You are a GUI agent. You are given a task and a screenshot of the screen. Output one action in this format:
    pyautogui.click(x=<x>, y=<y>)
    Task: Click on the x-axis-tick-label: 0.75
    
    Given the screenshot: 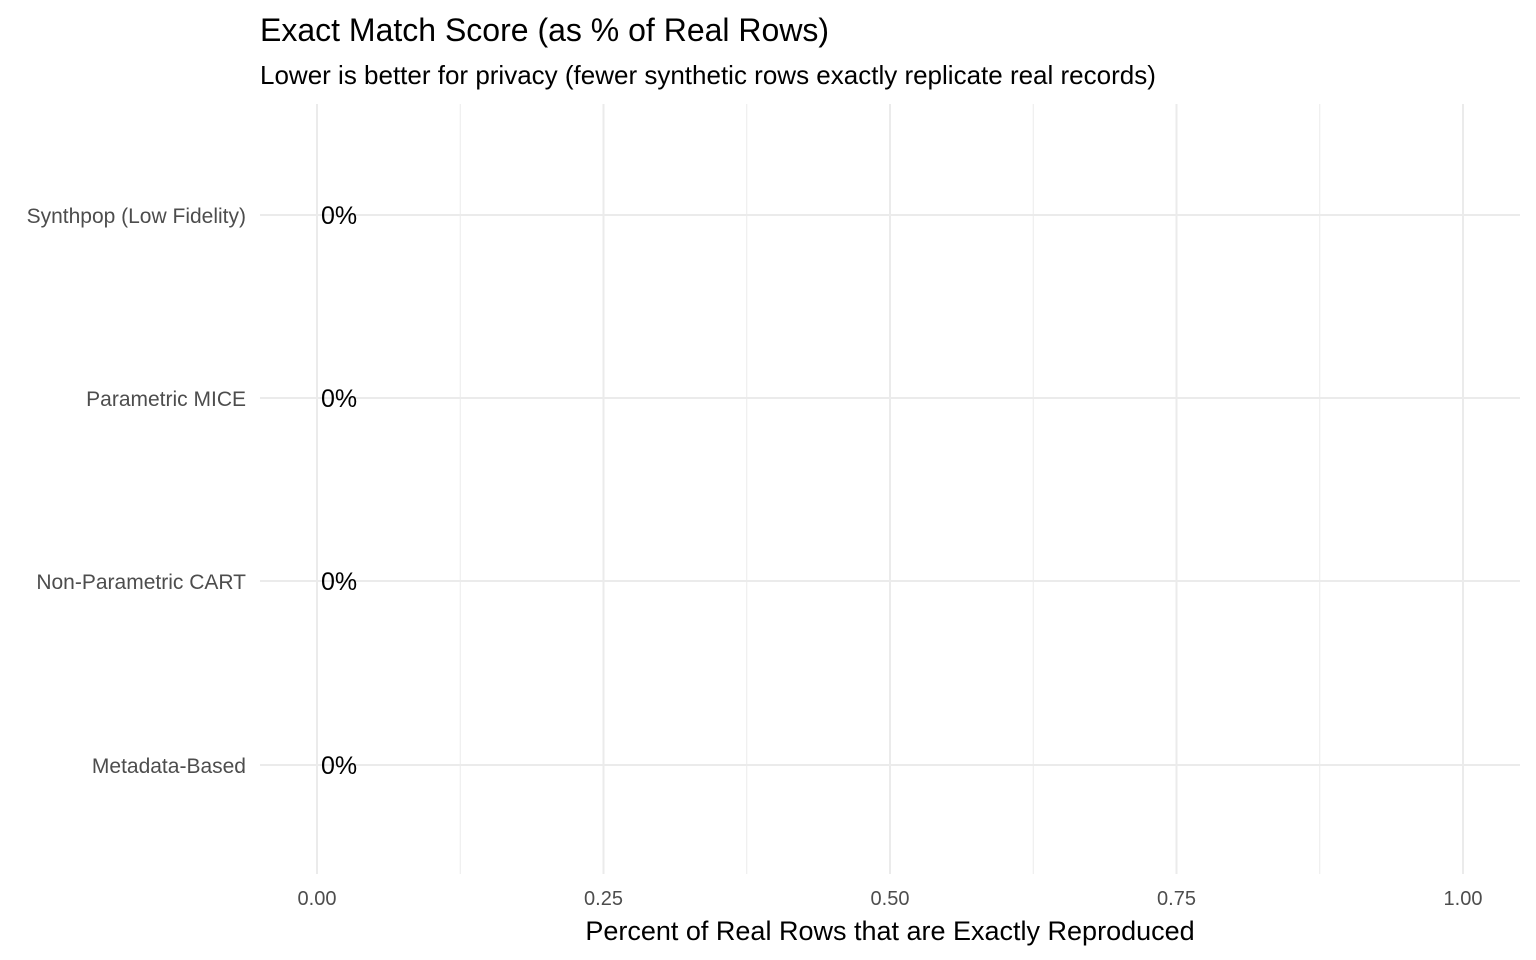 What is the action you would take?
    pyautogui.click(x=1176, y=899)
    